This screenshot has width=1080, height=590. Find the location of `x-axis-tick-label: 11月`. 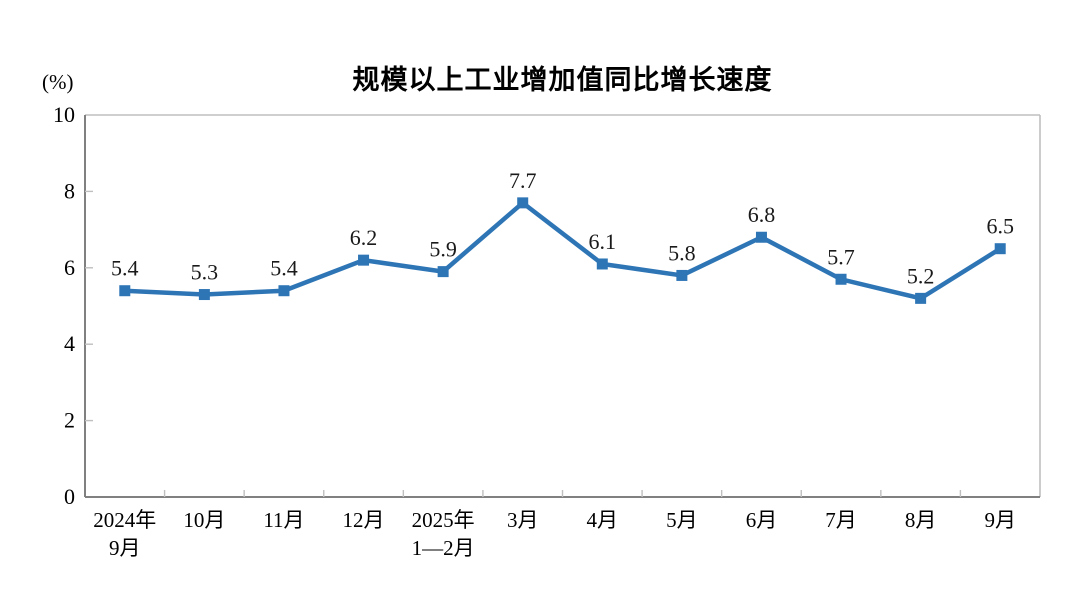

x-axis-tick-label: 11月 is located at coordinates (283, 520).